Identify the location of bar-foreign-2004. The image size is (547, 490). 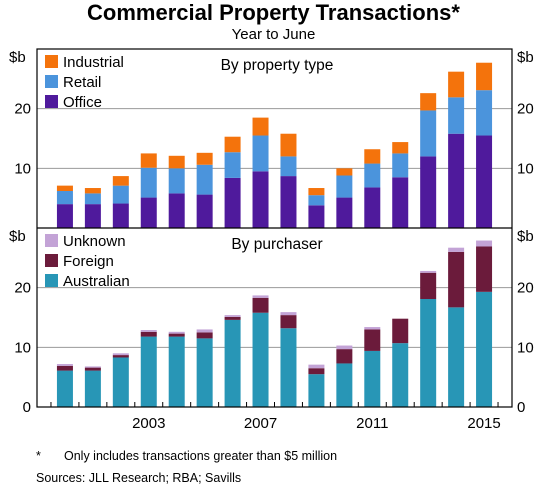
(176, 335).